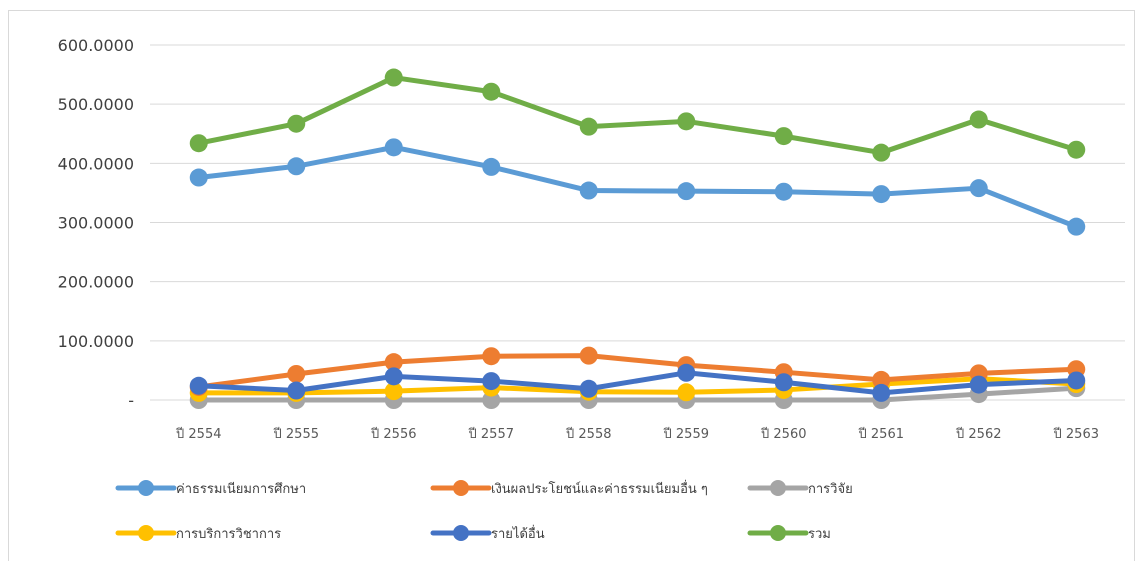 The width and height of the screenshot is (1145, 561). Describe the element at coordinates (789, 533) in the screenshot. I see `legend-item: รวม` at that location.